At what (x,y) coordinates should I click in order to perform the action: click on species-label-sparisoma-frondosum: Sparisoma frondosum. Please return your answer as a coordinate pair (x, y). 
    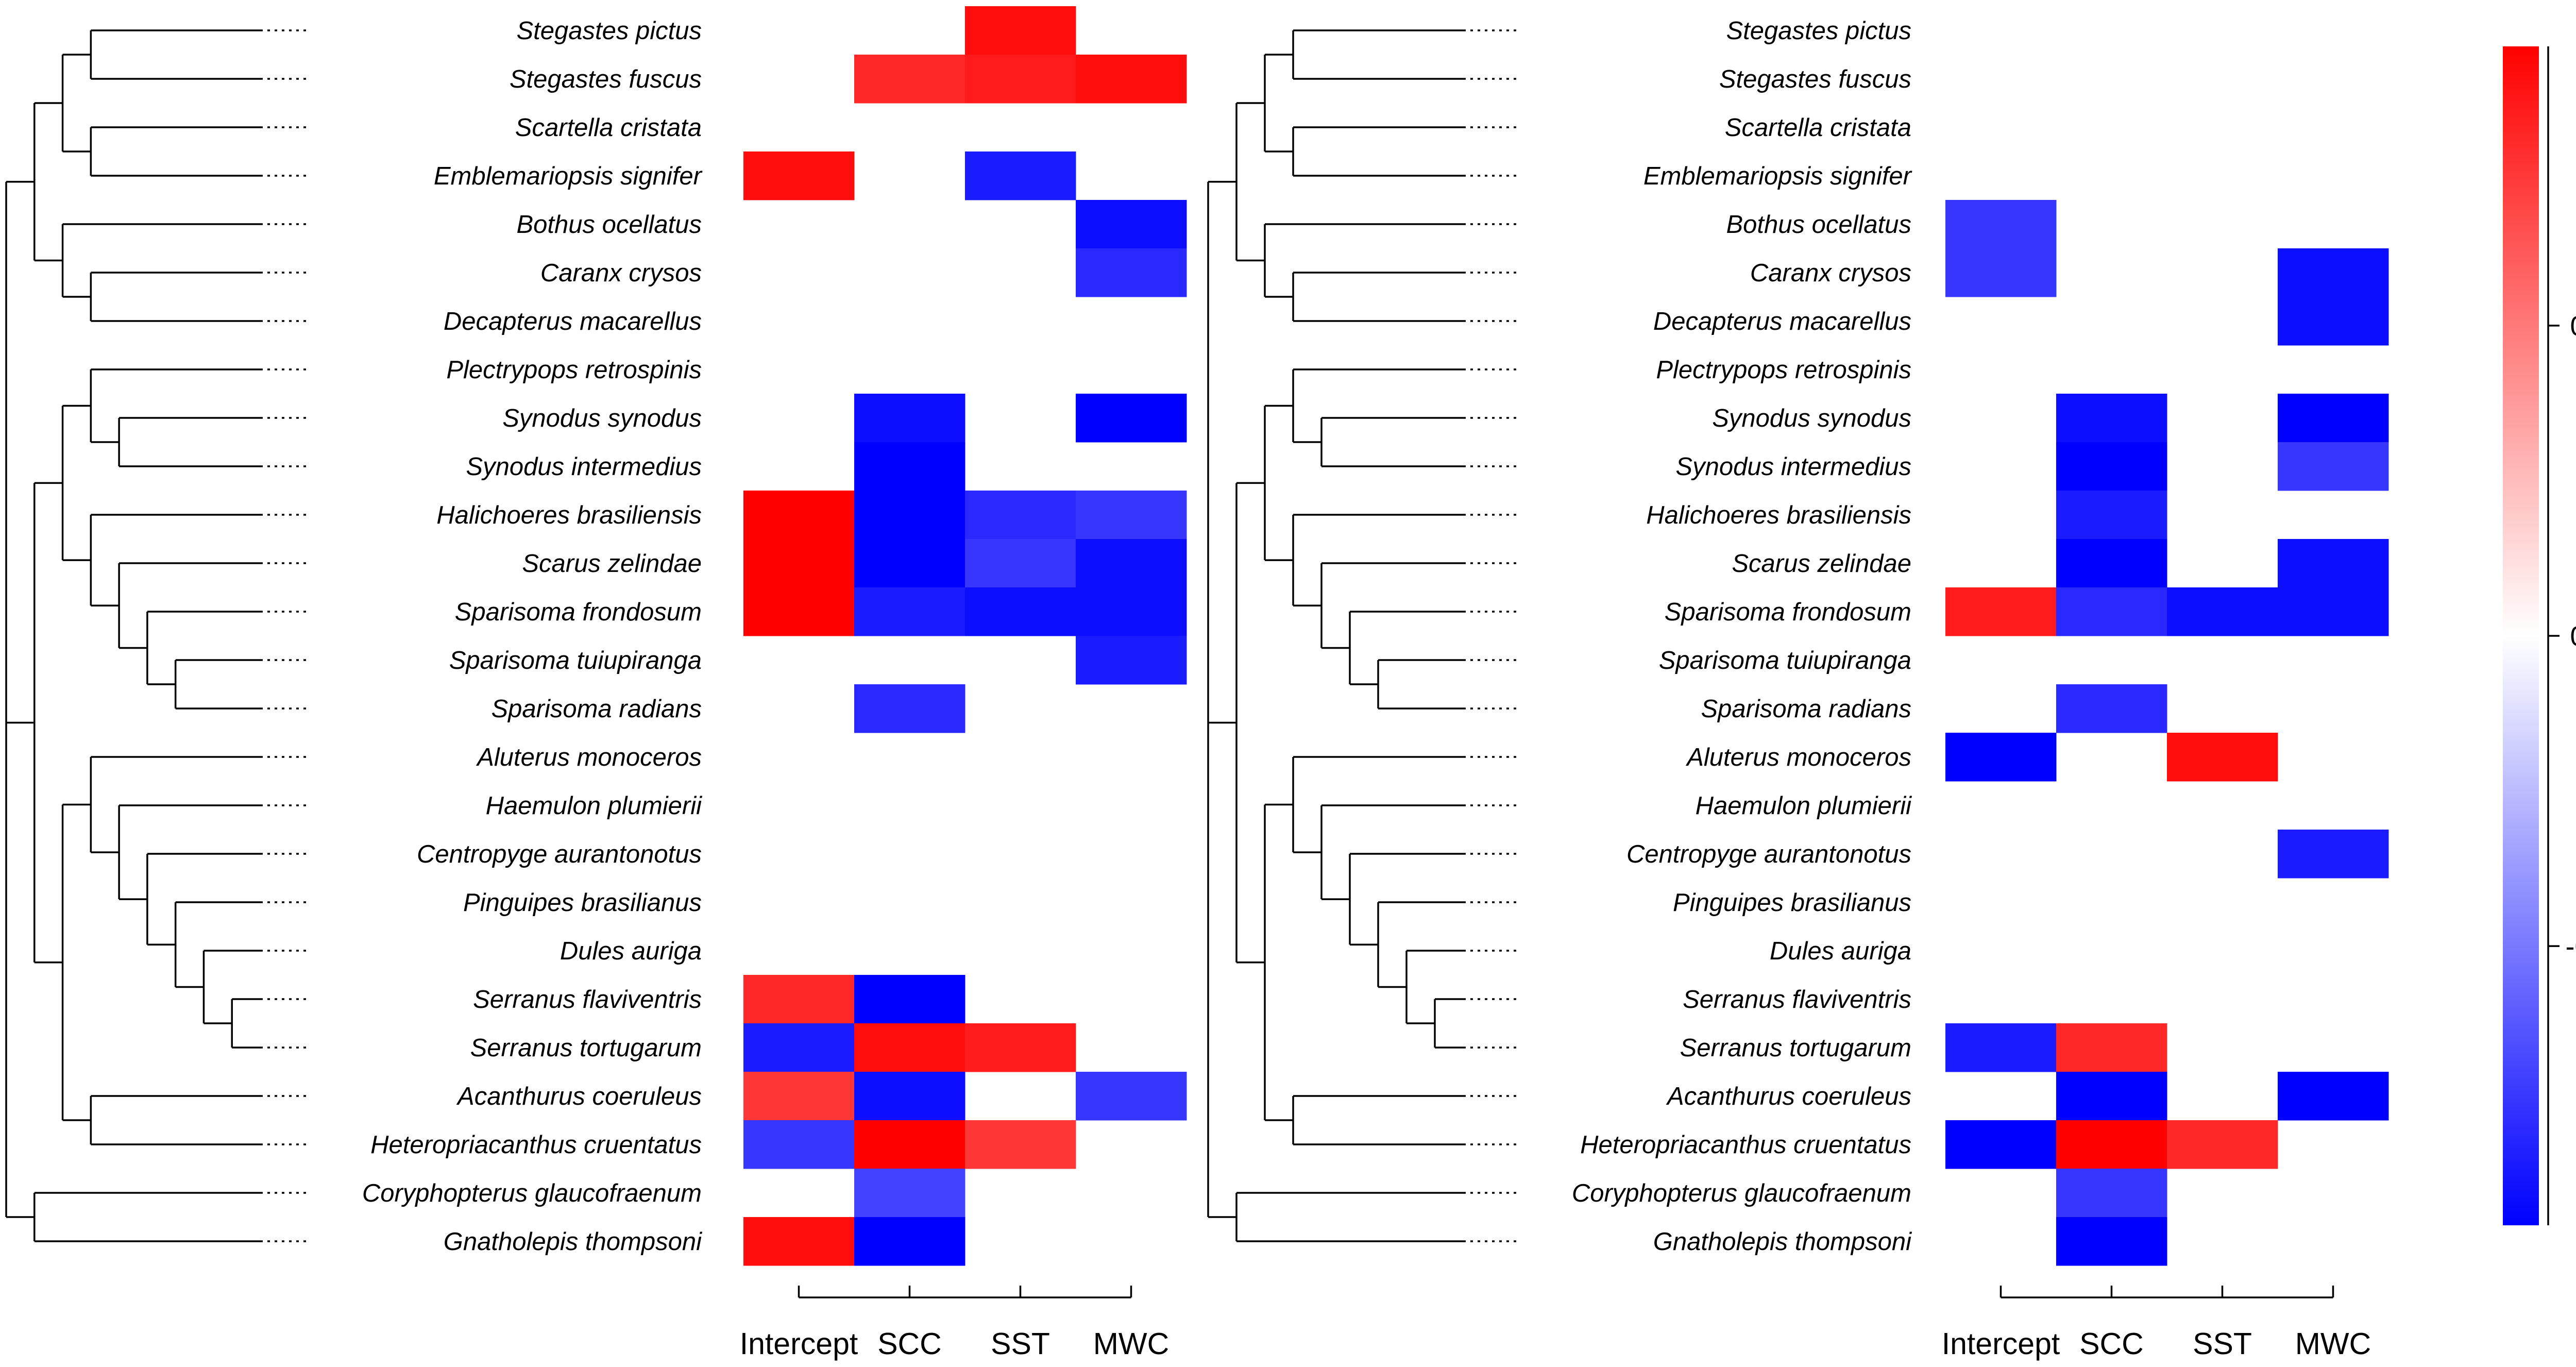
    Looking at the image, I should click on (1788, 612).